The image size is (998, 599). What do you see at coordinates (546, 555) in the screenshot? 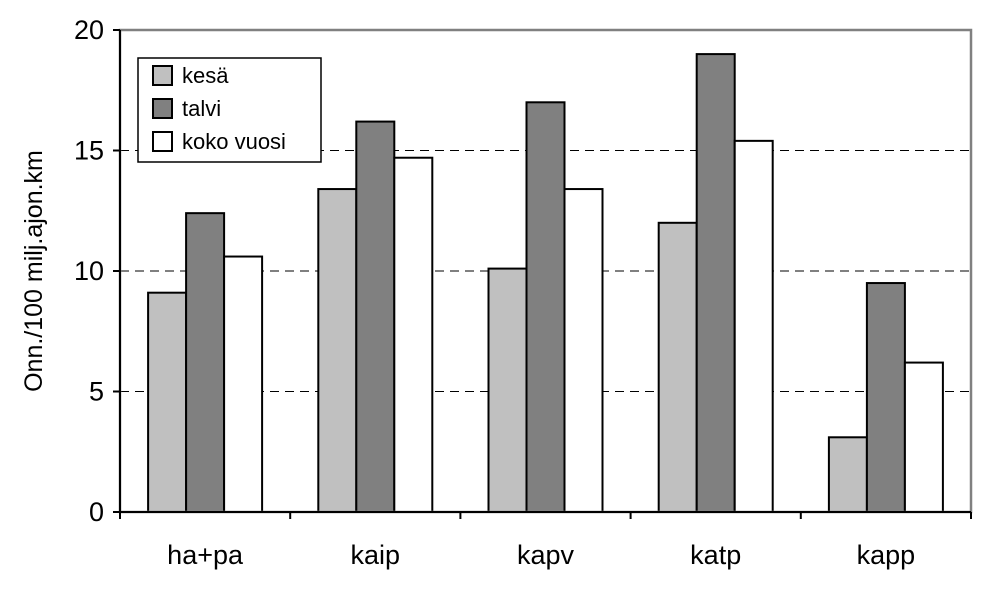
I see `x-tick-label: kapv` at bounding box center [546, 555].